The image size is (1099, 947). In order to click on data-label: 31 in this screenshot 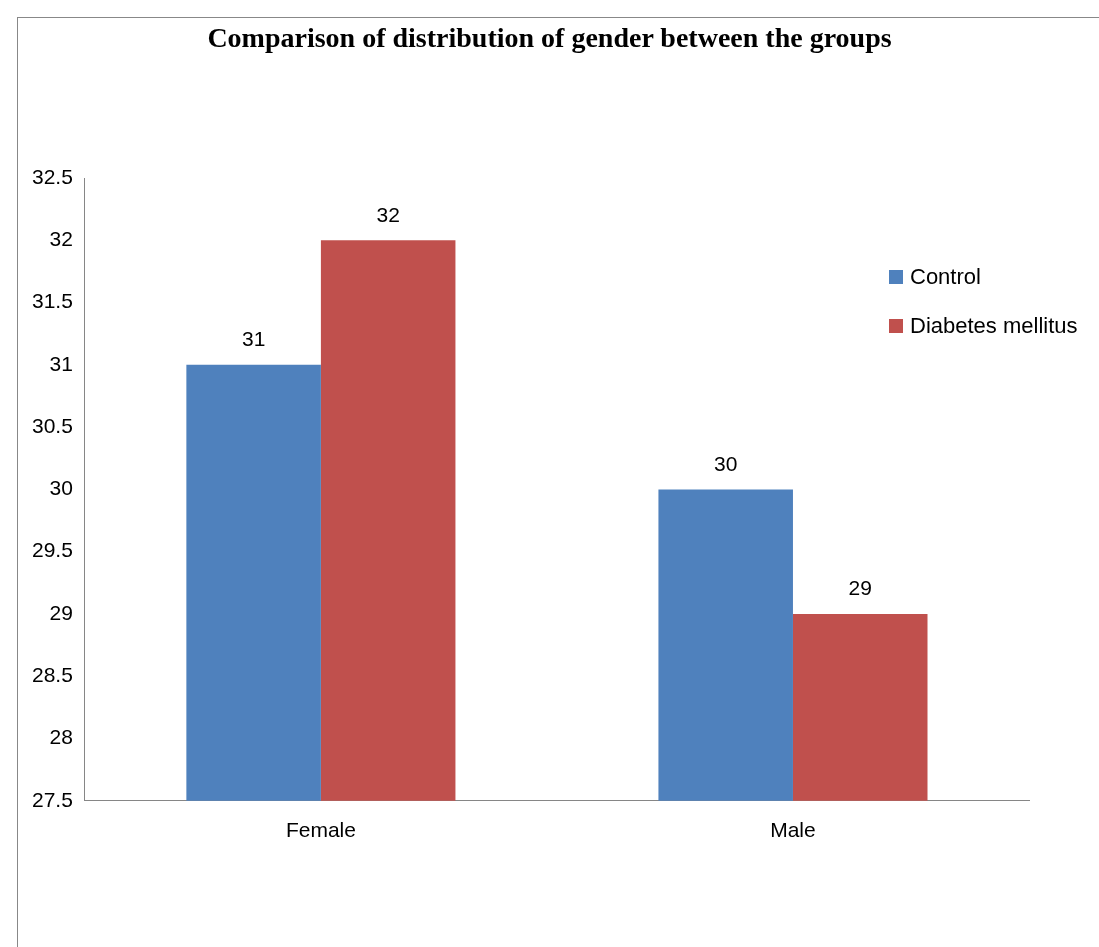, I will do `click(253, 339)`.